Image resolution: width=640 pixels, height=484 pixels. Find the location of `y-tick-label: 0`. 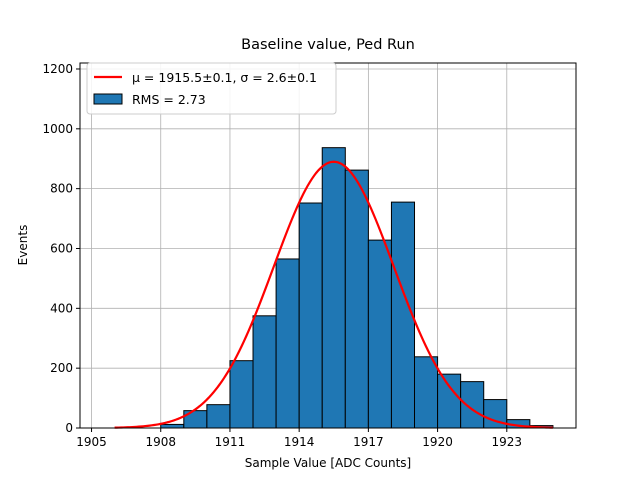

y-tick-label: 0 is located at coordinates (69, 428).